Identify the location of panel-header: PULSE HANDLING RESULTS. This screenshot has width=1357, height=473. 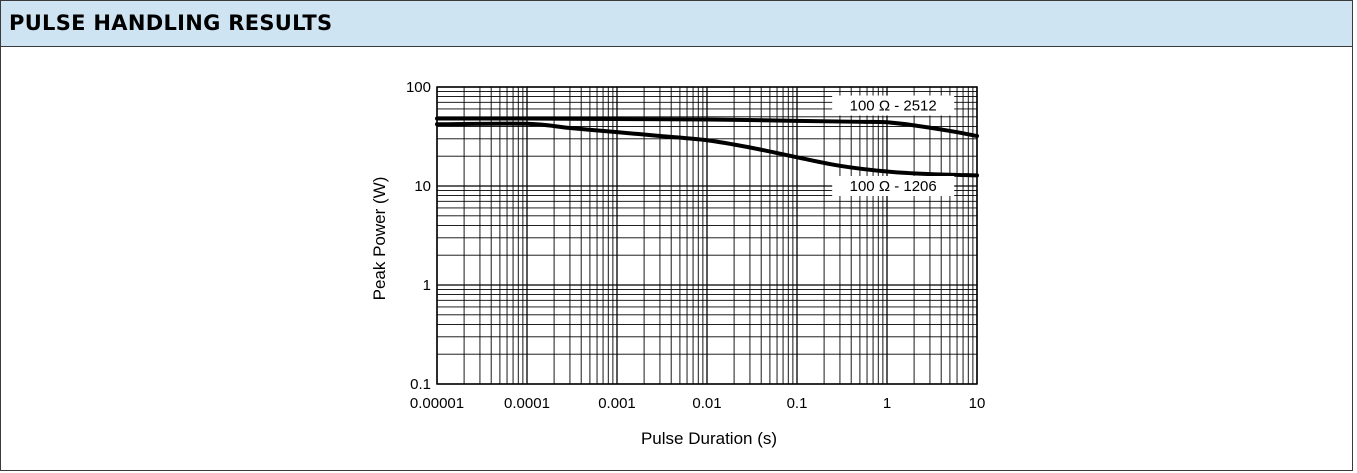
(676, 24).